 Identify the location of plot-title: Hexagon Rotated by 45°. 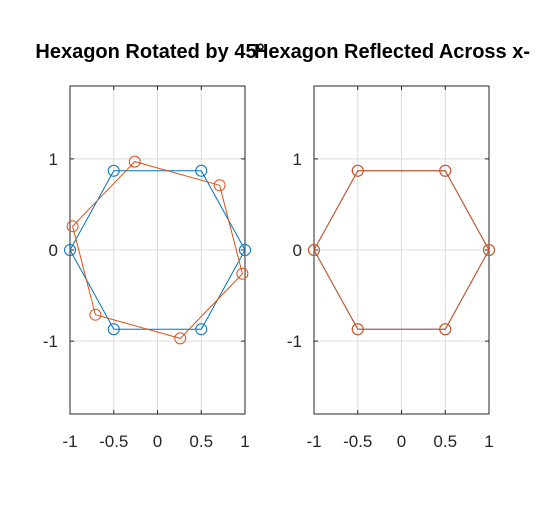
(149, 52).